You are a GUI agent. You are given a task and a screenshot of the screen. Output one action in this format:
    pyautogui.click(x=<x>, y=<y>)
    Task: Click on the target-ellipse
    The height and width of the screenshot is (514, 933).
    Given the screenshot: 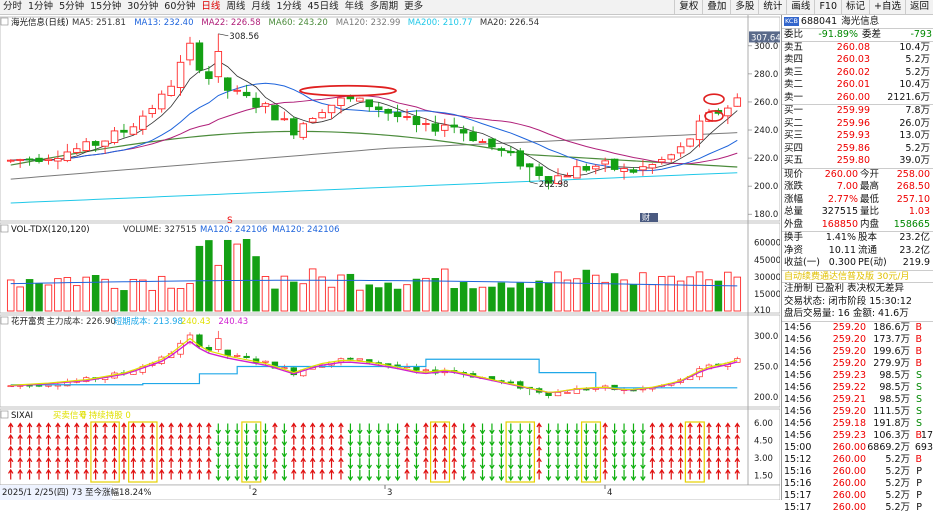 What is the action you would take?
    pyautogui.click(x=714, y=99)
    